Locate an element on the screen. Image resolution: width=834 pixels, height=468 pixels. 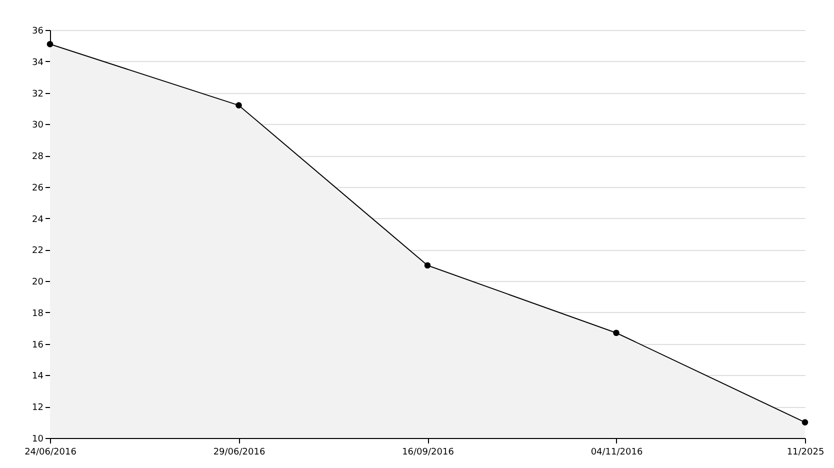
y-tick-label: 16 is located at coordinates (38, 345).